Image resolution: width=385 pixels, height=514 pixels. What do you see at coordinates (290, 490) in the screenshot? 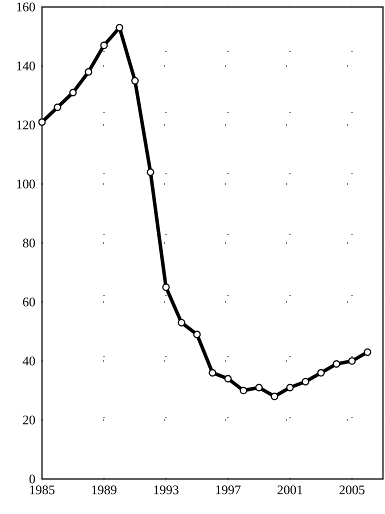
I see `x-tick-label: 2001` at bounding box center [290, 490].